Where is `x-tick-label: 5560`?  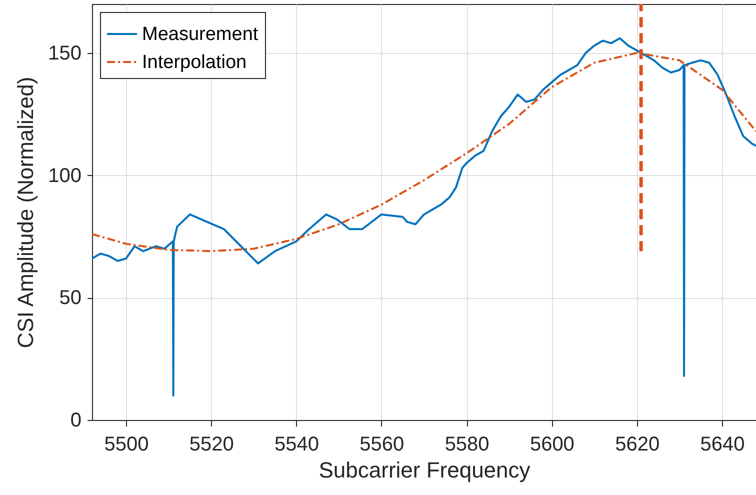
x-tick-label: 5560 is located at coordinates (382, 445).